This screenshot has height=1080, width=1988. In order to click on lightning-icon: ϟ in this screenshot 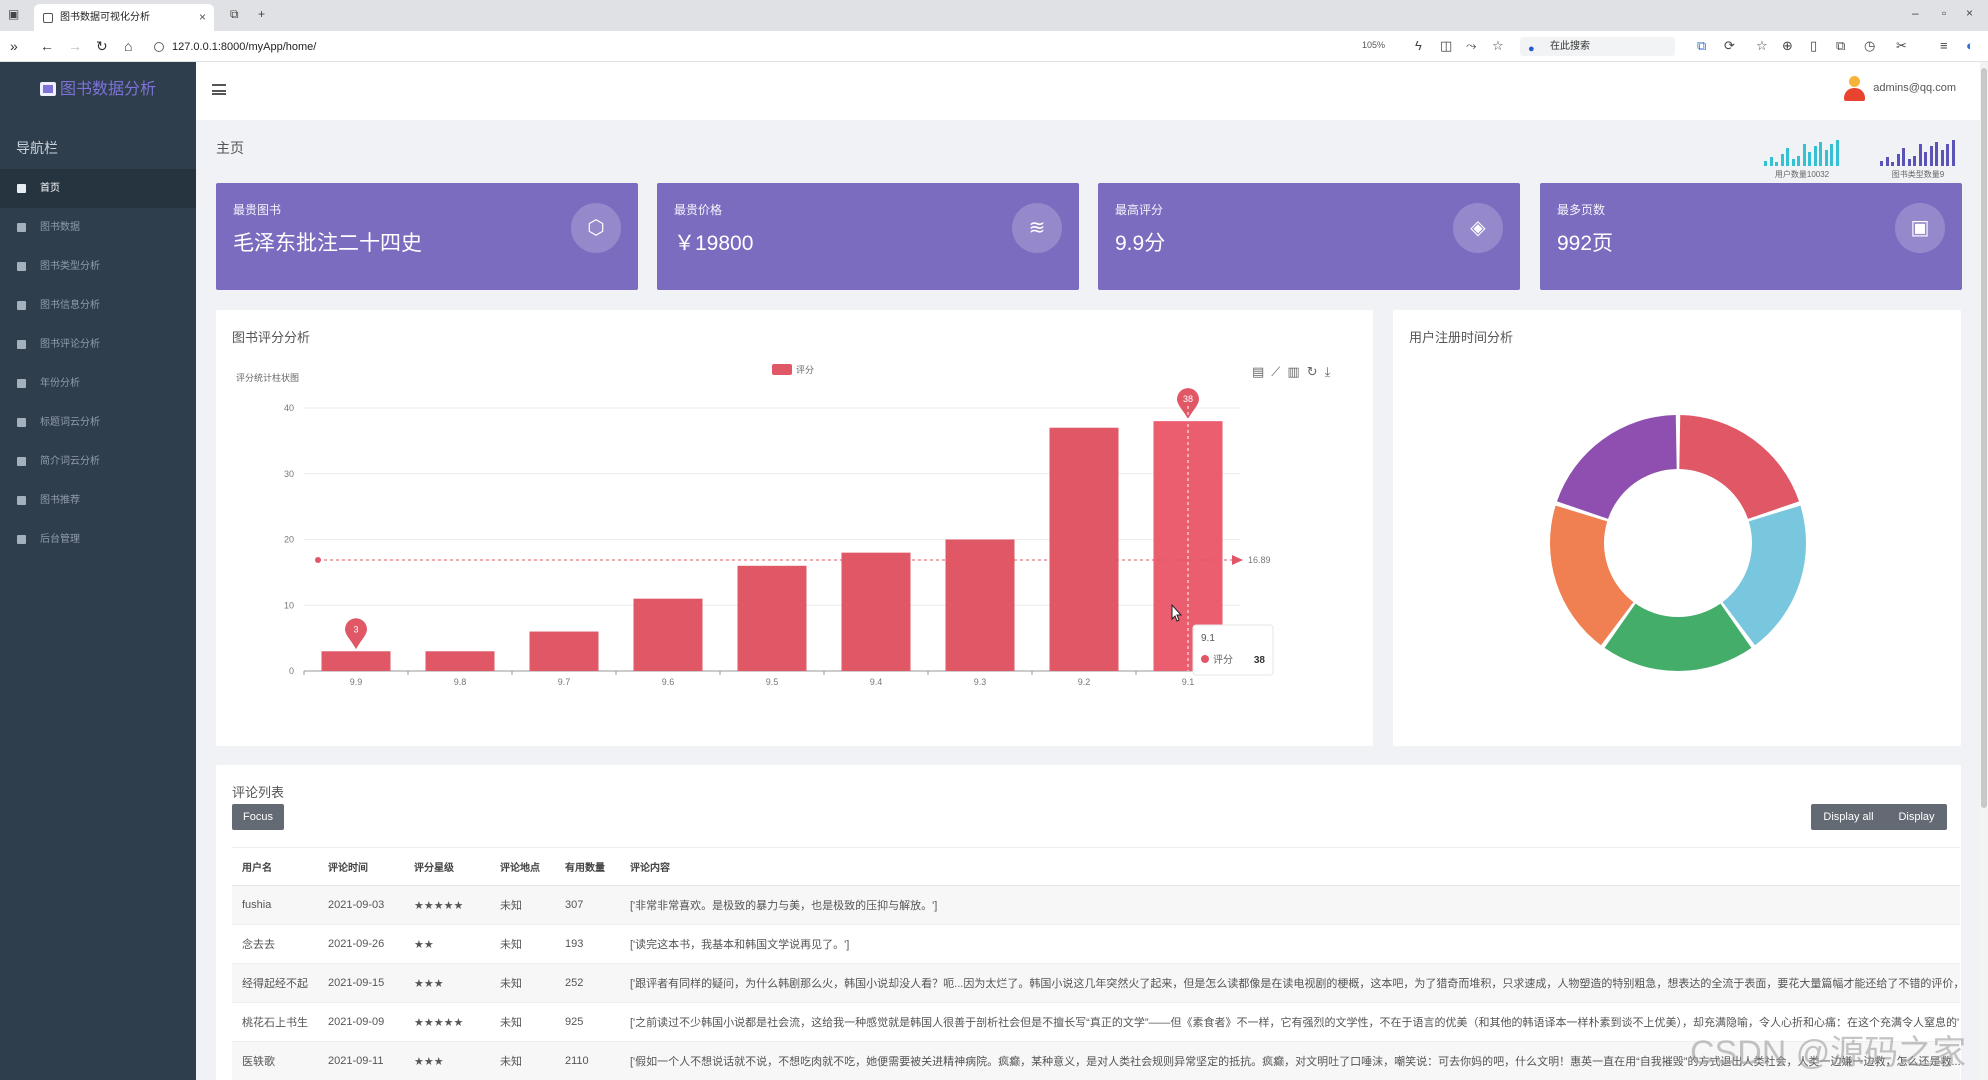, I will do `click(1418, 45)`.